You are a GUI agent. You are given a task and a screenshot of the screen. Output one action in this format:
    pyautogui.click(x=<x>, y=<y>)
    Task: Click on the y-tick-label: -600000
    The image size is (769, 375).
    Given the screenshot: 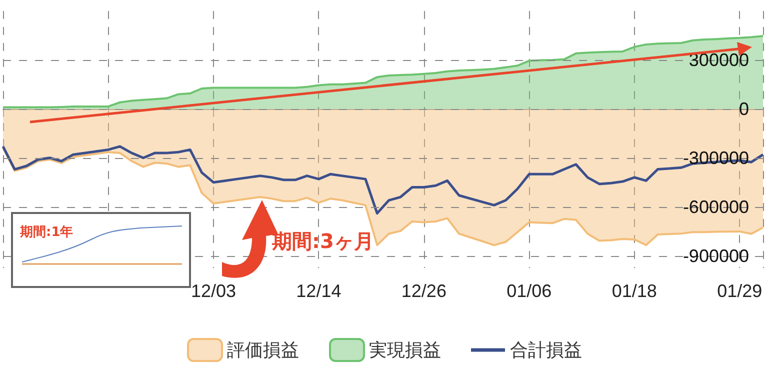 What is the action you would take?
    pyautogui.click(x=715, y=206)
    